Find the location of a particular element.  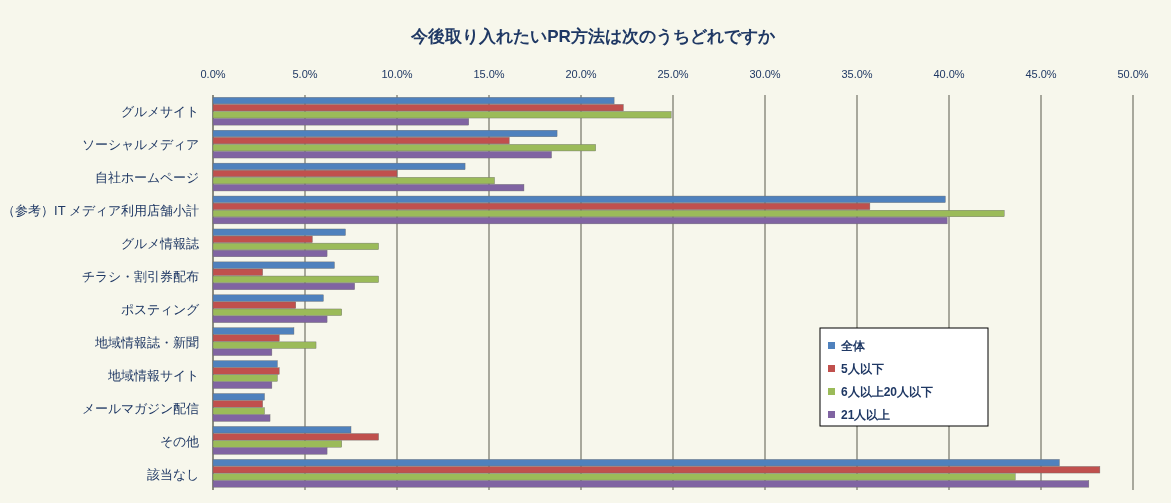

x-tick-label: 15.0% is located at coordinates (489, 74).